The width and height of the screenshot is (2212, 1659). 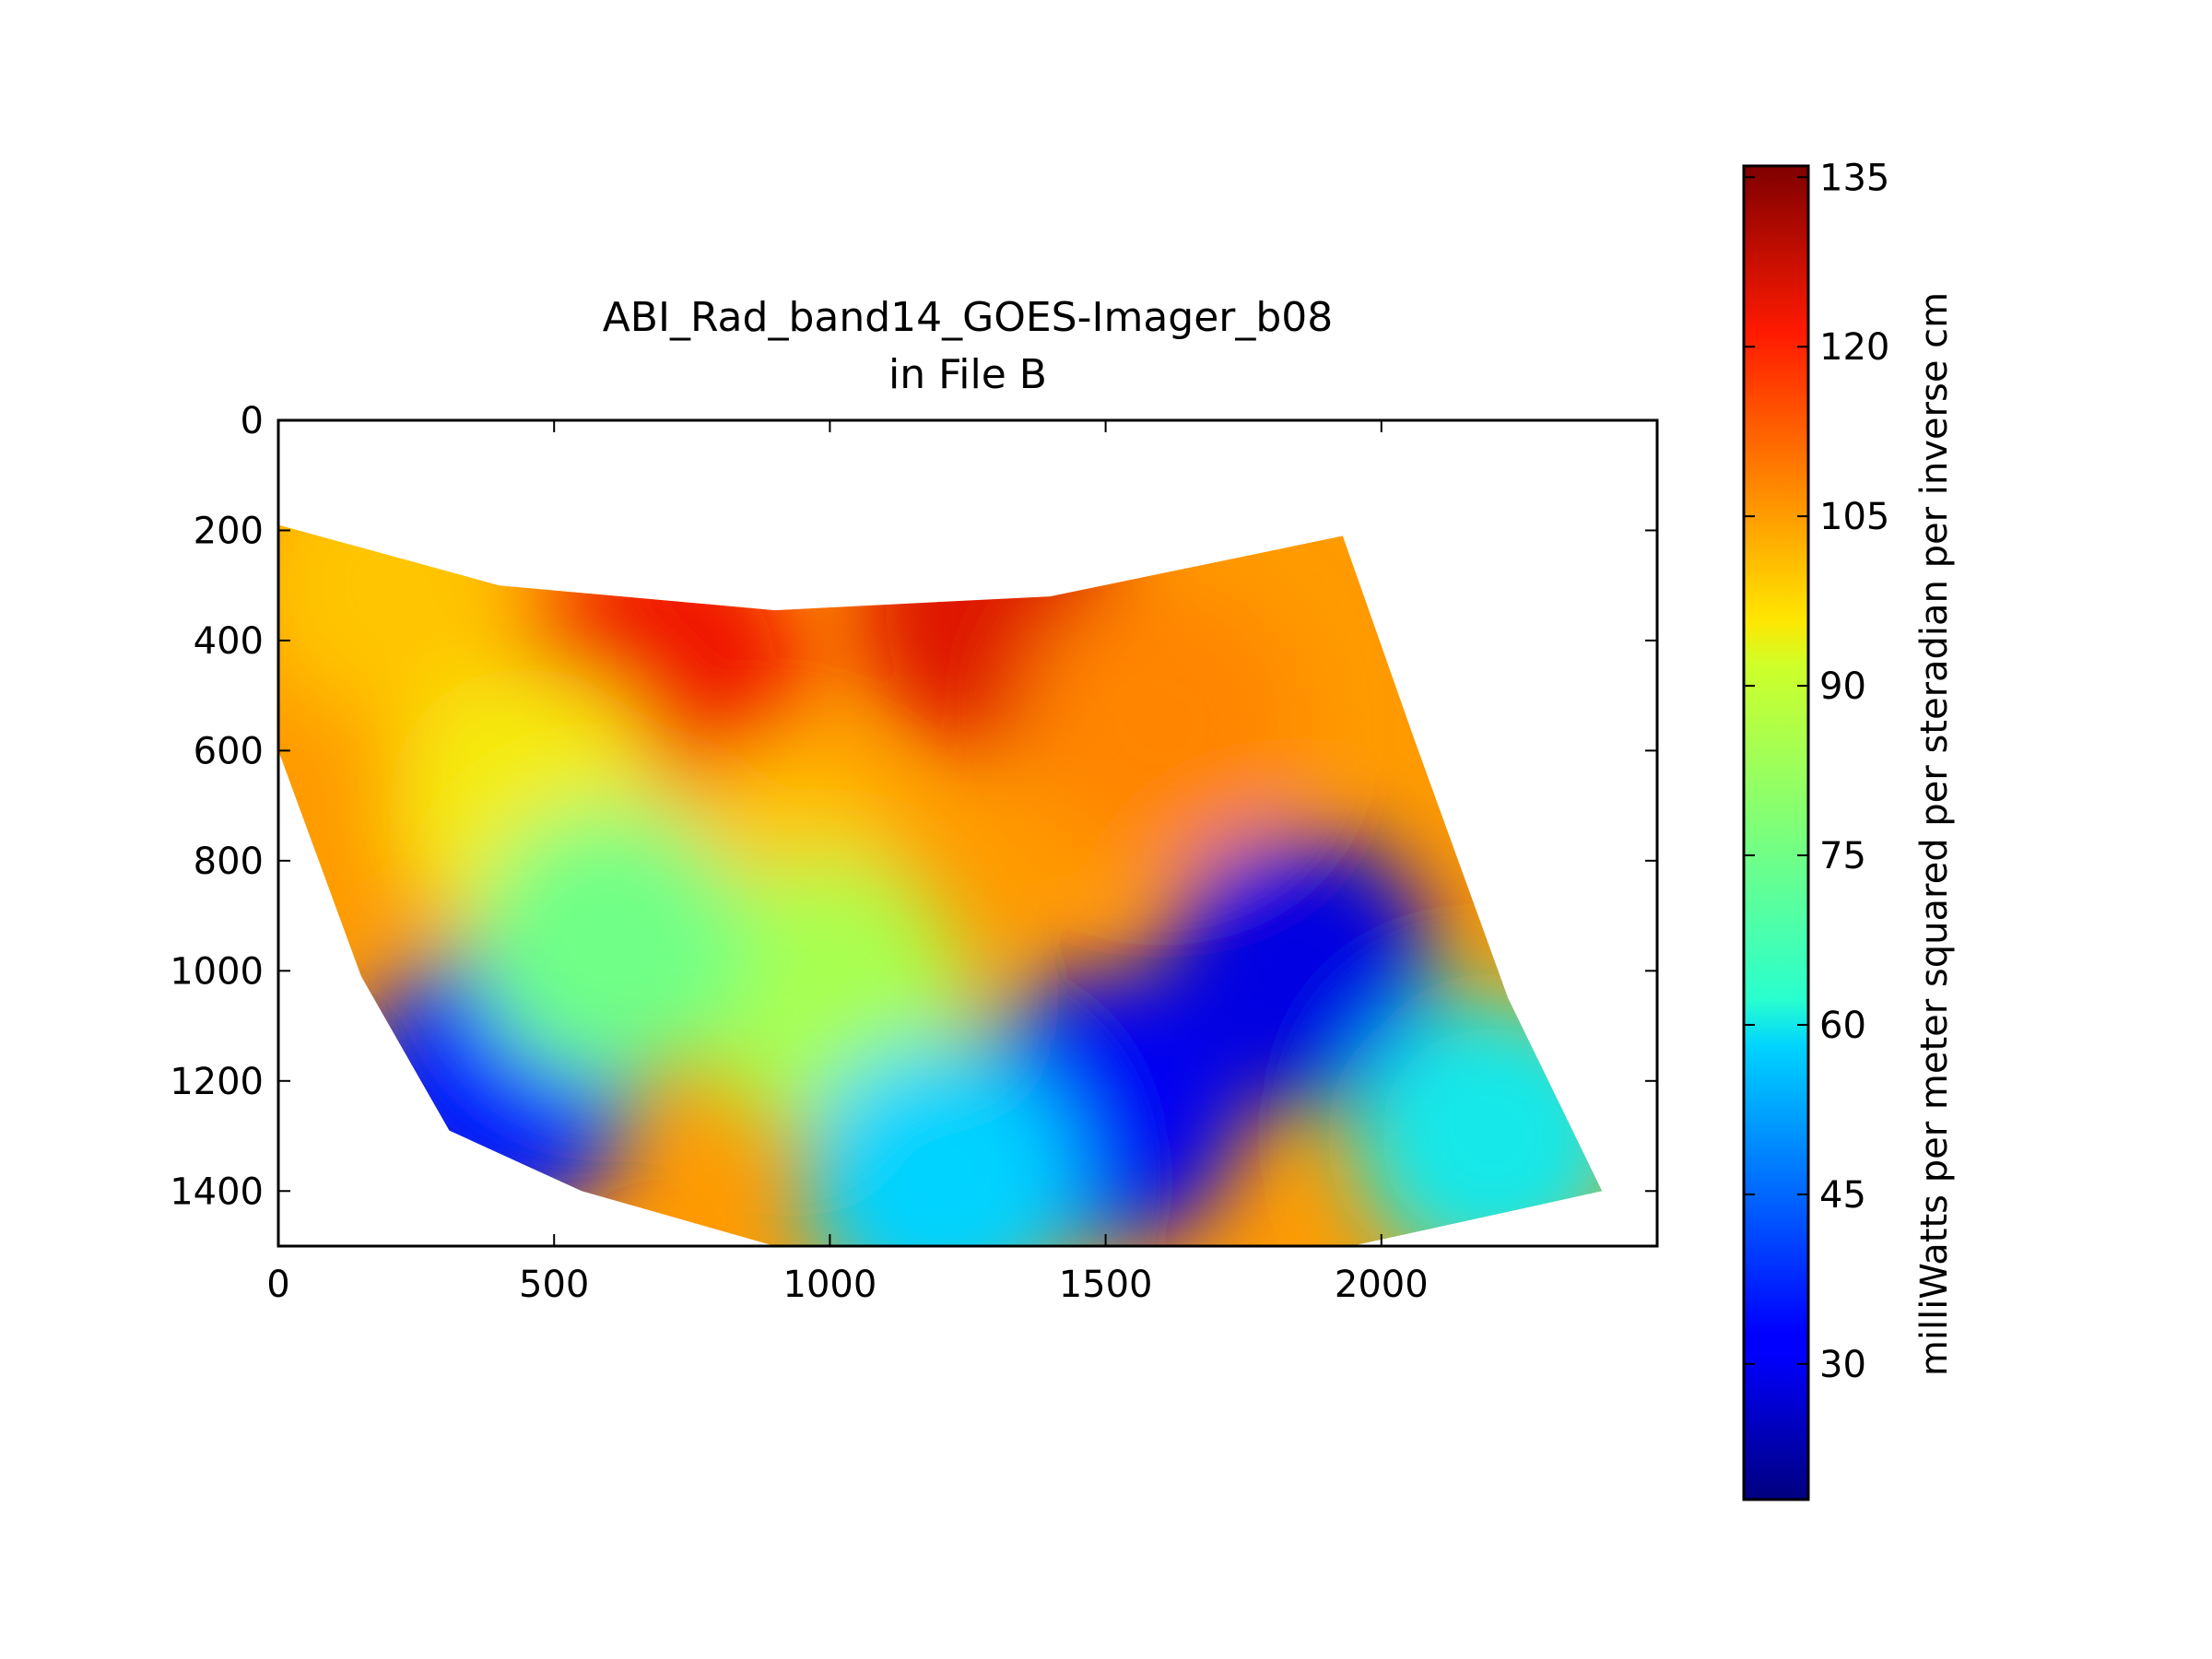 What do you see at coordinates (229, 531) in the screenshot?
I see `y-tick-label: 200` at bounding box center [229, 531].